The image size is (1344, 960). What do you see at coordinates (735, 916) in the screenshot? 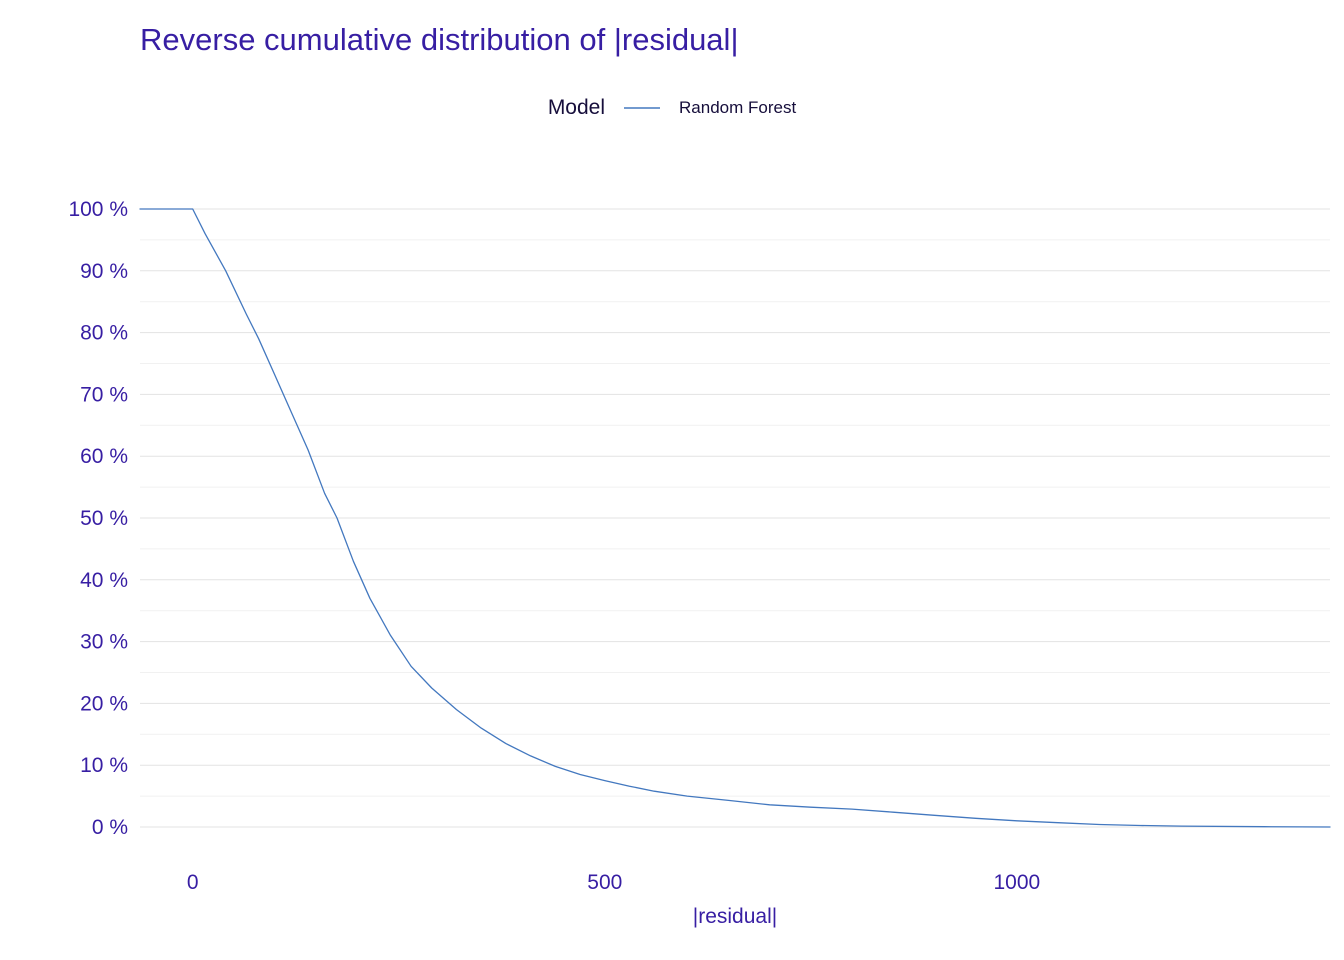
I see `x-axis-title: |residual|` at bounding box center [735, 916].